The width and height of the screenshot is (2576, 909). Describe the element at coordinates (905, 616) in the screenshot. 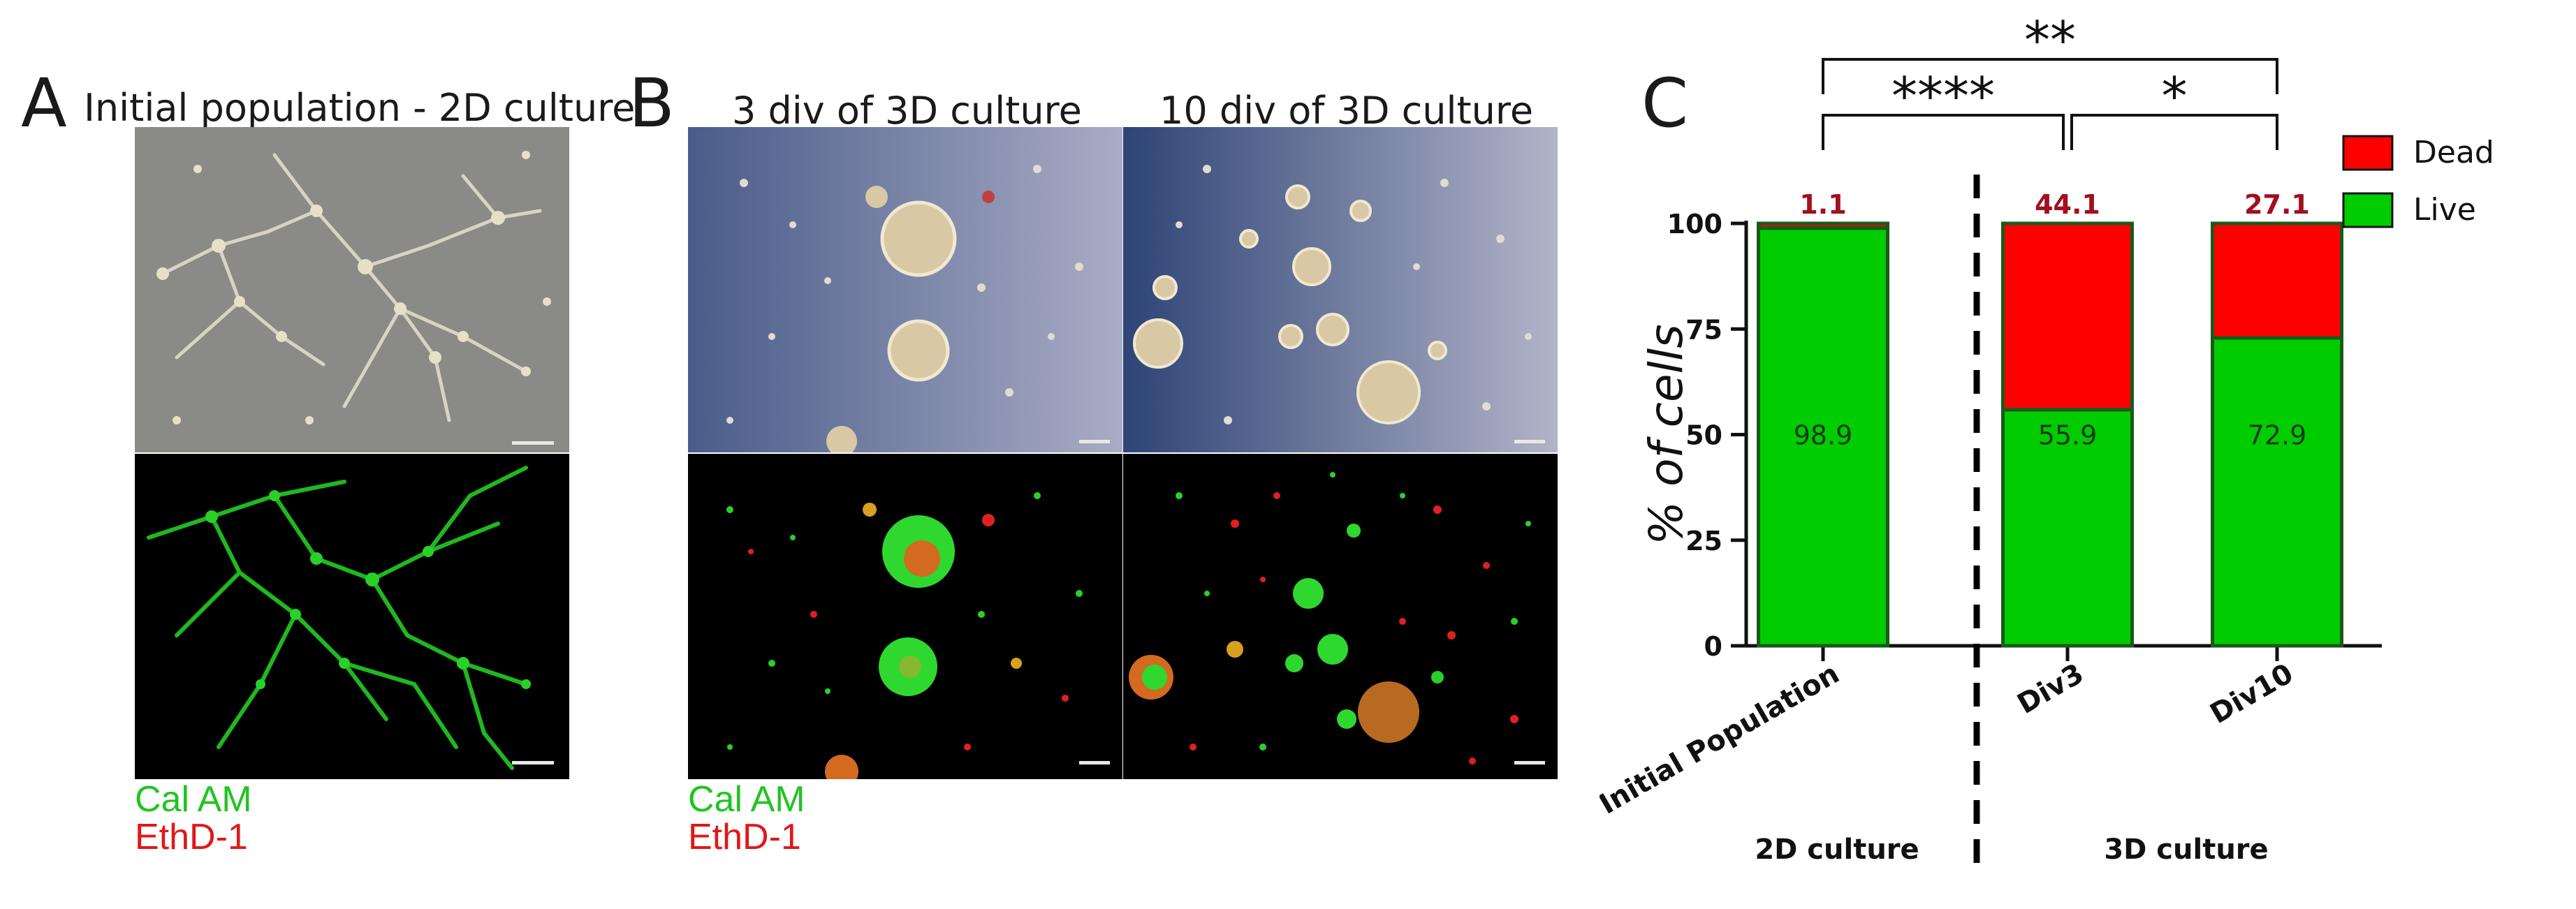

I see `panel-b-div3-fluorescence-image` at that location.